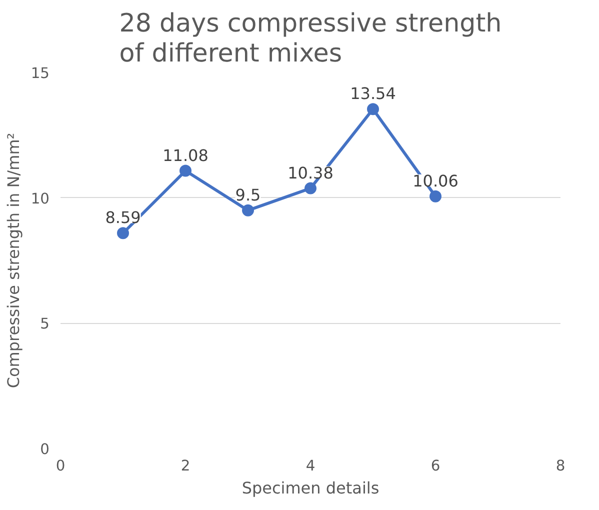  Describe the element at coordinates (40, 73) in the screenshot. I see `y-tick-label: 15` at that location.